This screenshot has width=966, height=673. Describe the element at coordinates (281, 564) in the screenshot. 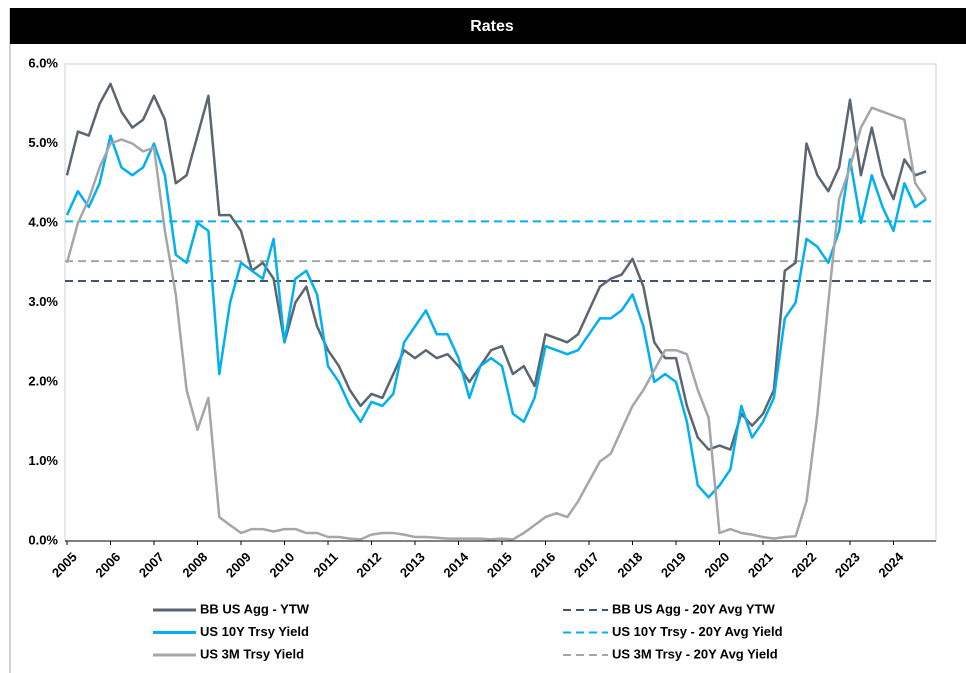

I see `x-tick-label: 2010` at that location.